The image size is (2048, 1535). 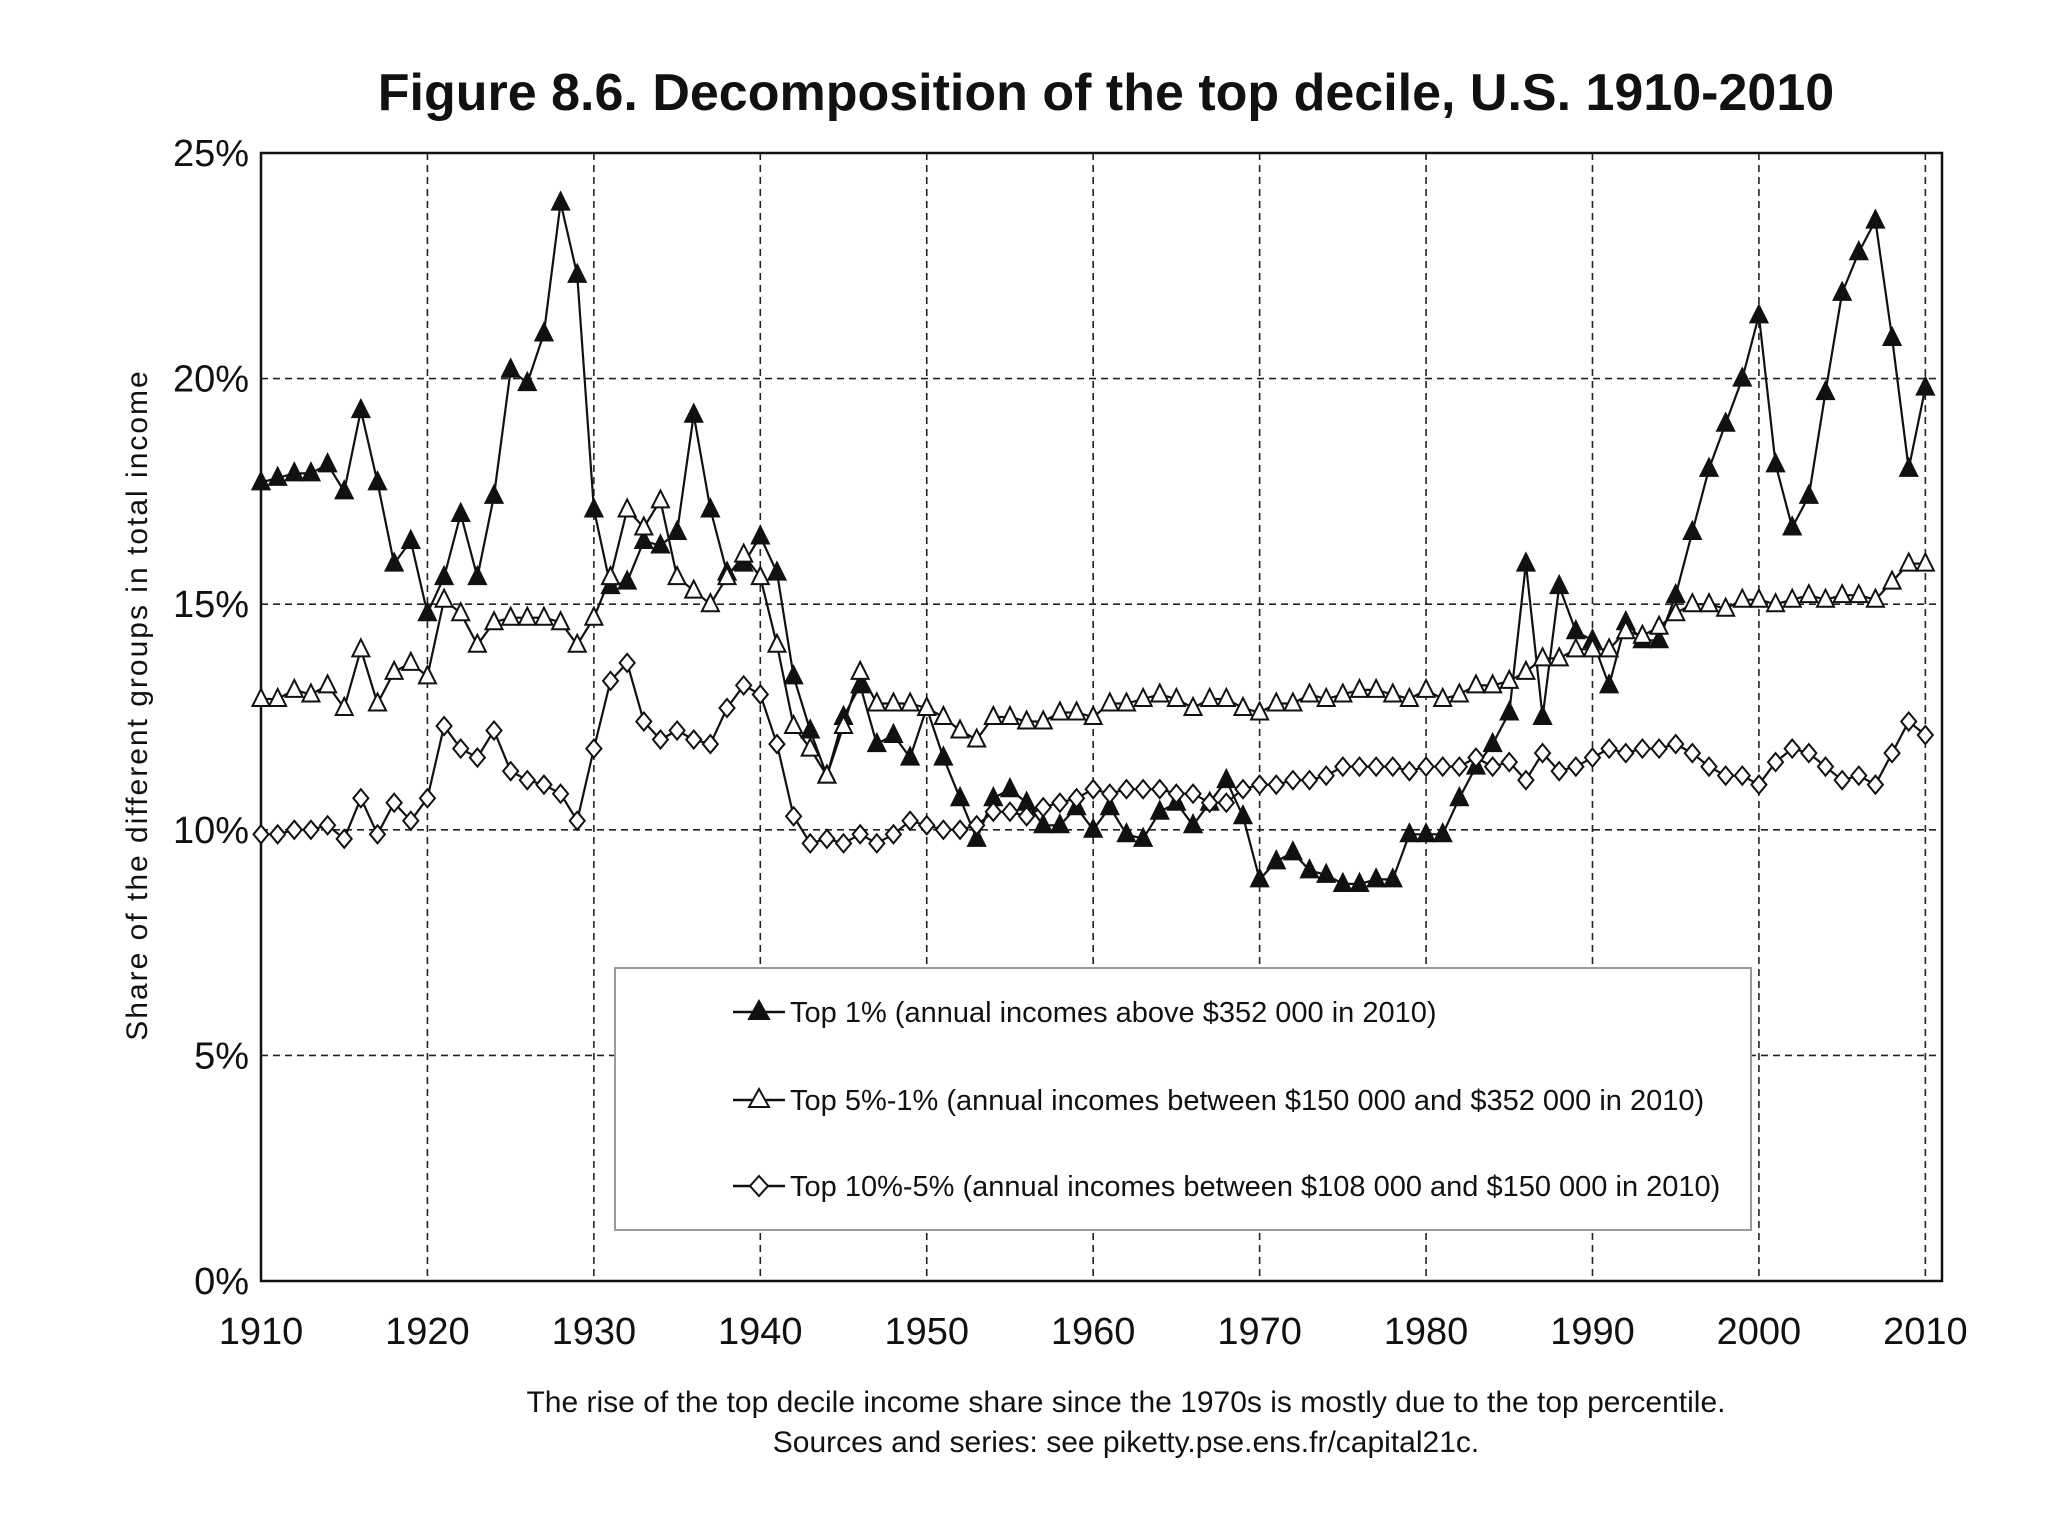 I want to click on y-tick-label: 10%, so click(x=211, y=831).